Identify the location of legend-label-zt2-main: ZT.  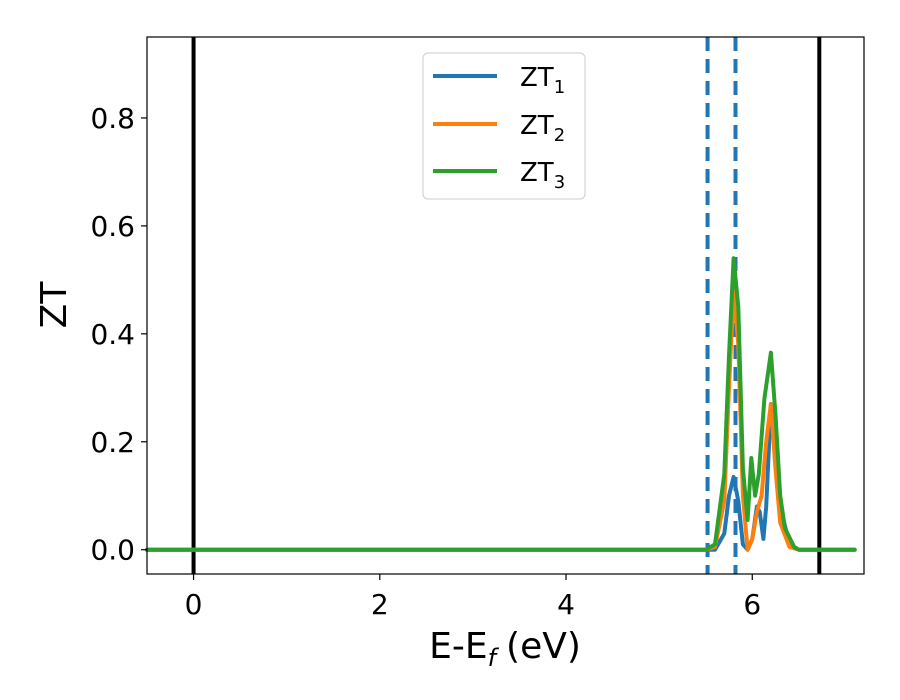
(537, 126).